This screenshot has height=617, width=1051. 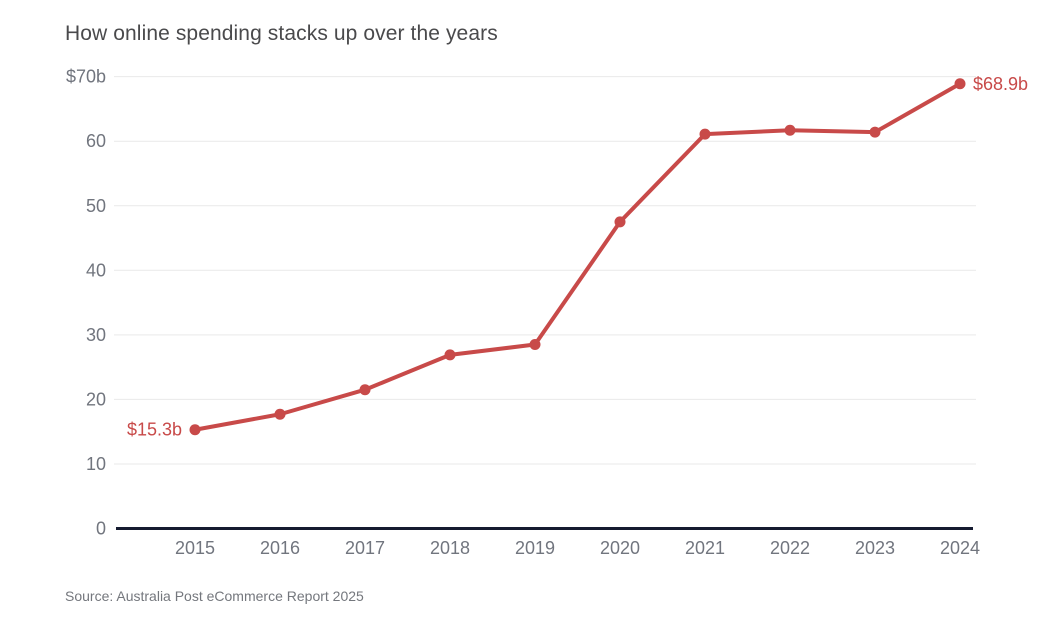 What do you see at coordinates (365, 548) in the screenshot?
I see `x-tick-label: 2017` at bounding box center [365, 548].